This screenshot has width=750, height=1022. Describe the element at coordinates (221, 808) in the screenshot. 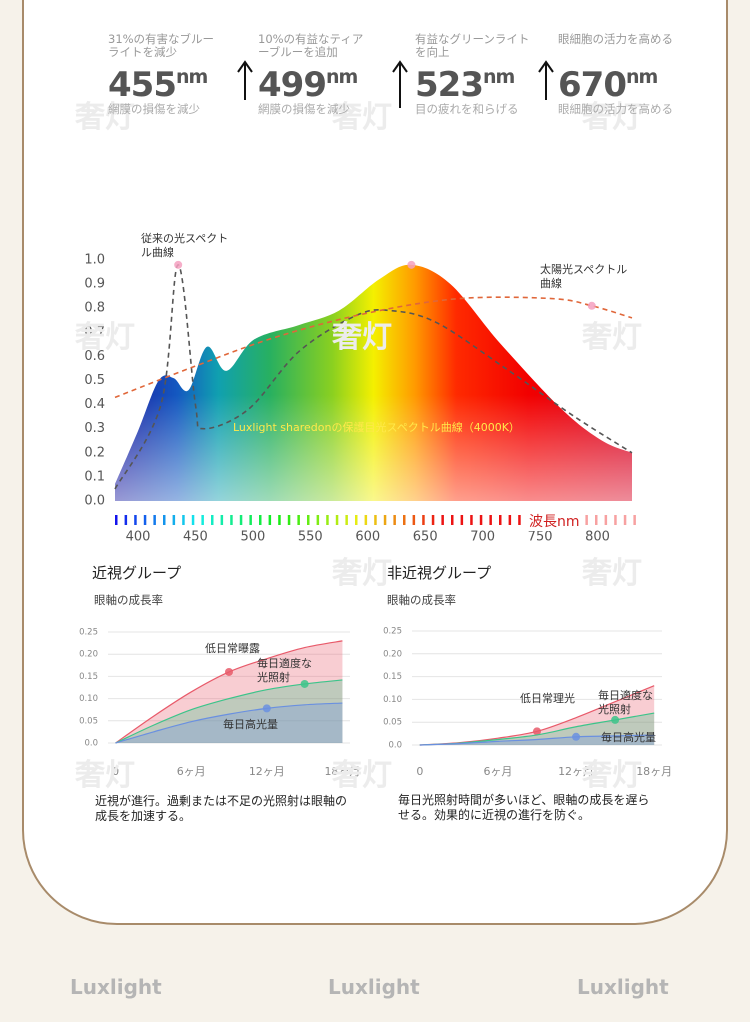

I see `caption: 近視が進行。過剰または不足の光照射は眼軸の成長を加速する。` at that location.